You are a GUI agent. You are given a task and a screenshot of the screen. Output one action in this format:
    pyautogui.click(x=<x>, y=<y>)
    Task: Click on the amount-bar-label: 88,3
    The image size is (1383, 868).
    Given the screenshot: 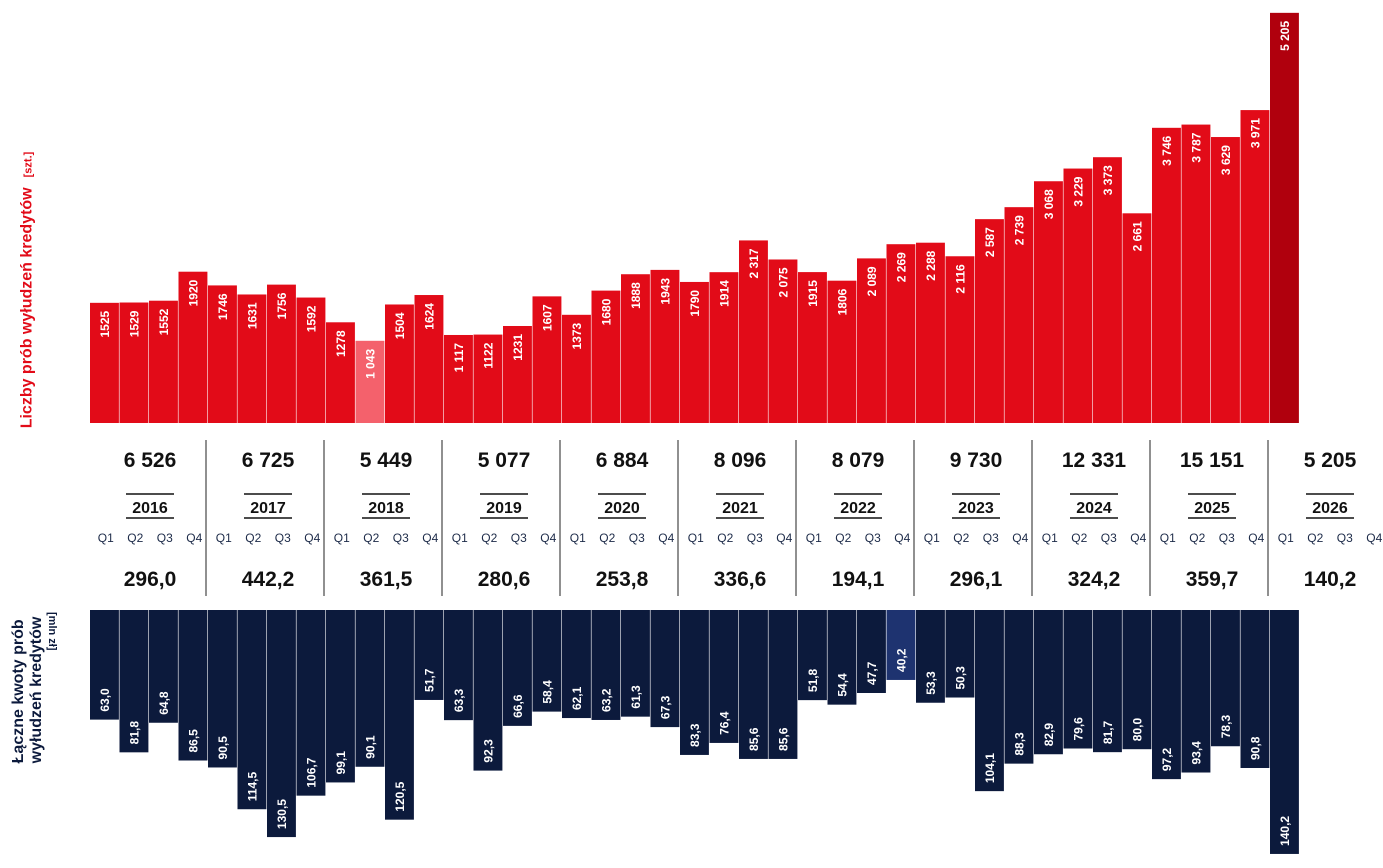 What is the action you would take?
    pyautogui.click(x=1019, y=744)
    